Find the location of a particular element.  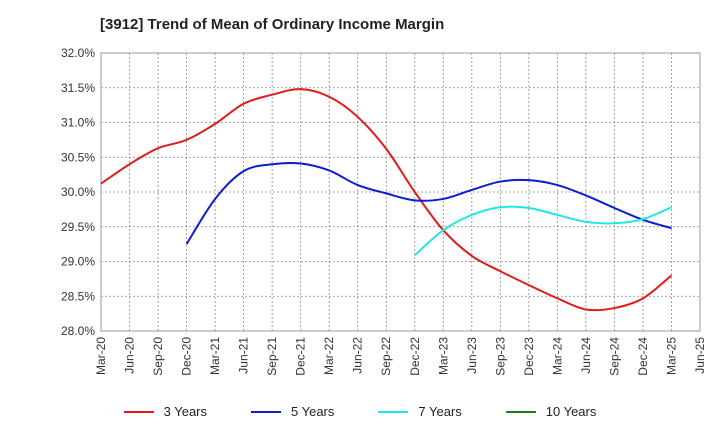

x-tick-label: Jun-25 is located at coordinates (700, 355).